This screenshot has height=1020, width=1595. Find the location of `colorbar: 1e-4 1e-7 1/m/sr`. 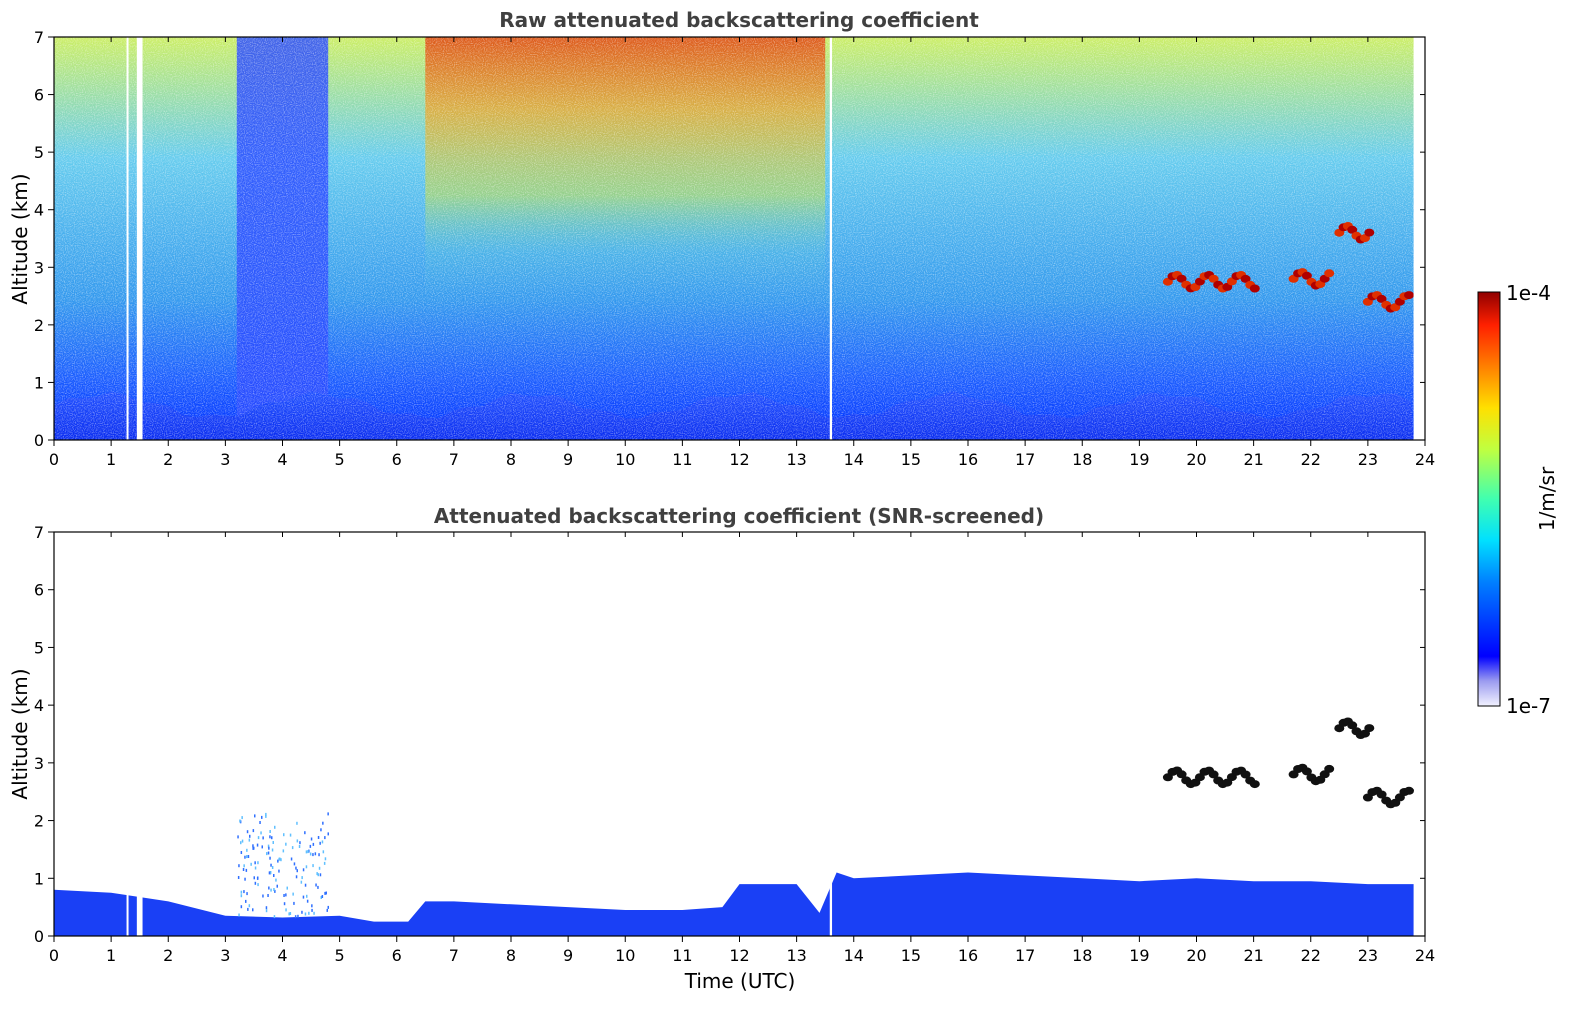

colorbar: 1e-4 1e-7 1/m/sr is located at coordinates (1518, 499).